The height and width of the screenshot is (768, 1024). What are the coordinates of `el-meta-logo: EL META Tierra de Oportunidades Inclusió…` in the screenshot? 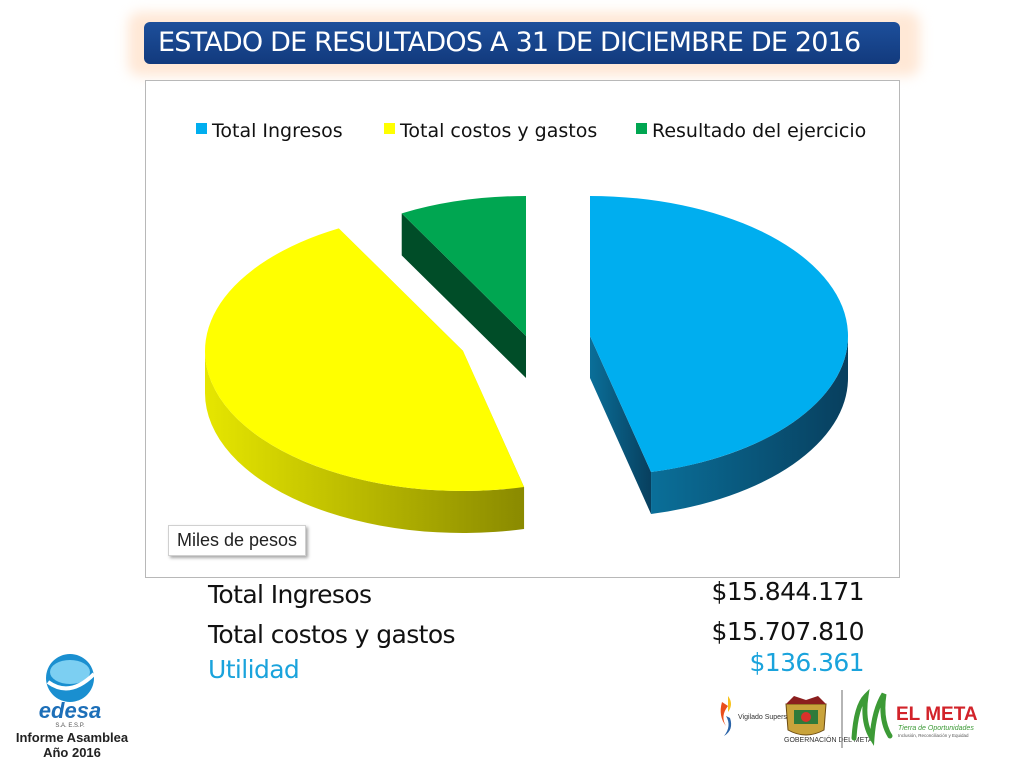 It's located at (914, 717).